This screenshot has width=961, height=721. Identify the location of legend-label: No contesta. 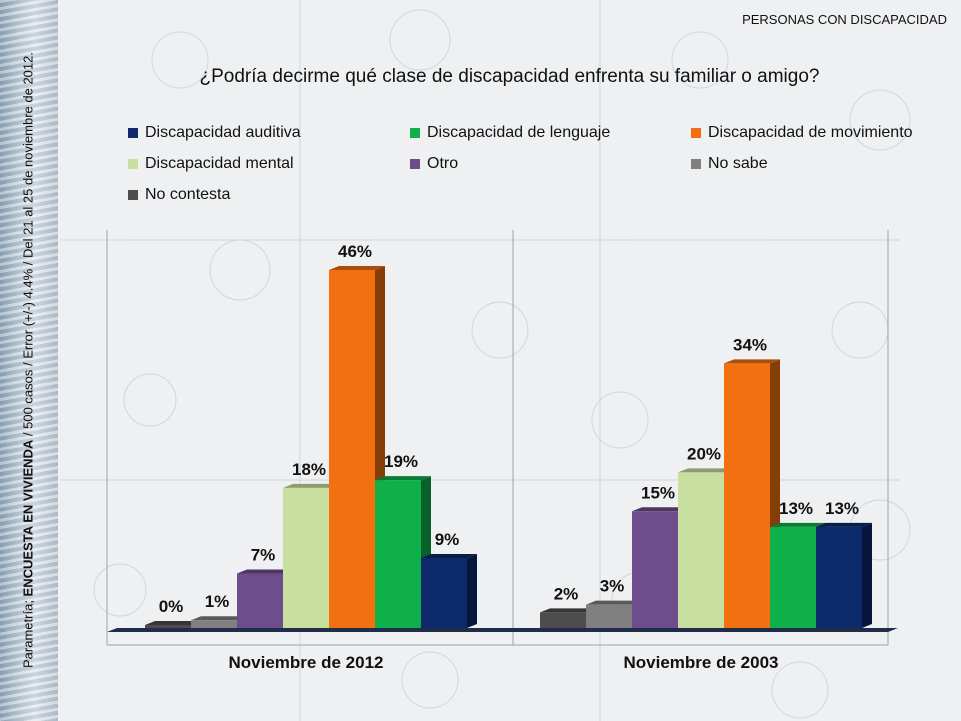
(188, 194).